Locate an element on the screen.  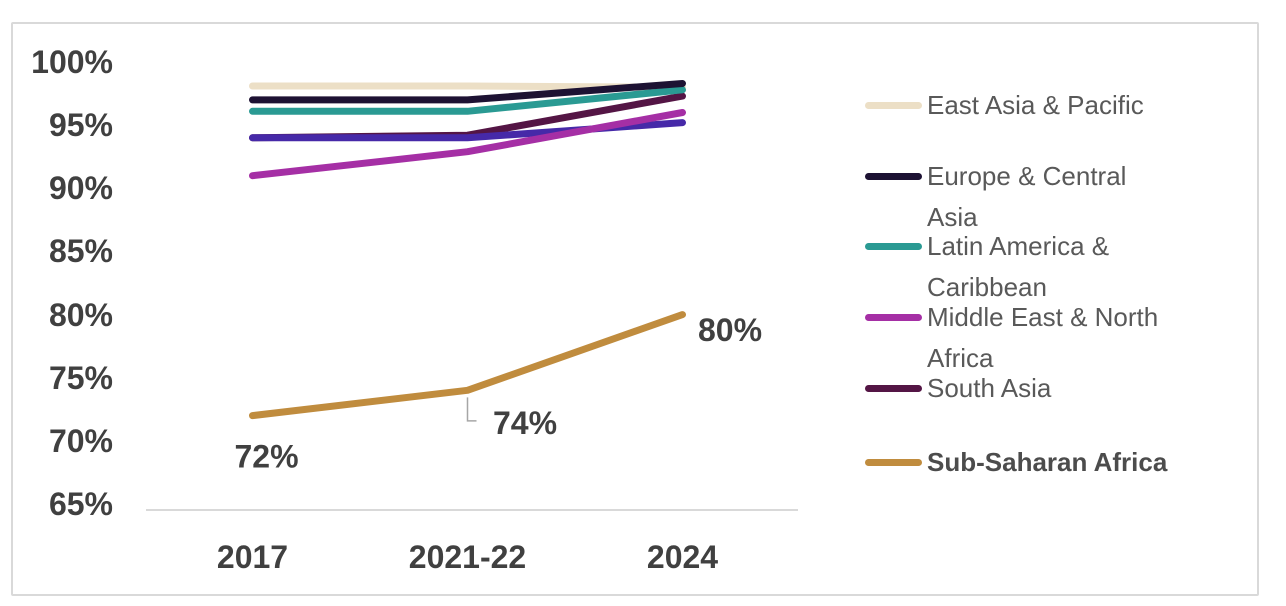
y-tick-label: 65% is located at coordinates (81, 504).